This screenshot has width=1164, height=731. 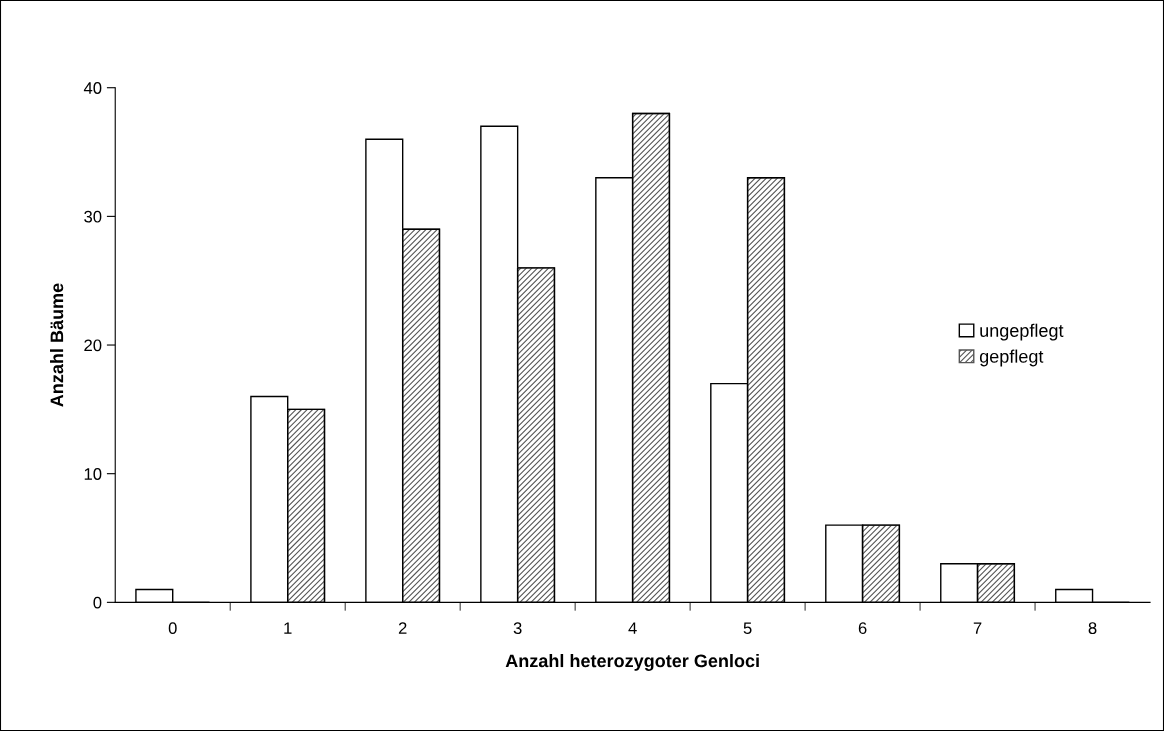 What do you see at coordinates (172, 628) in the screenshot?
I see `x-tick-label: 0` at bounding box center [172, 628].